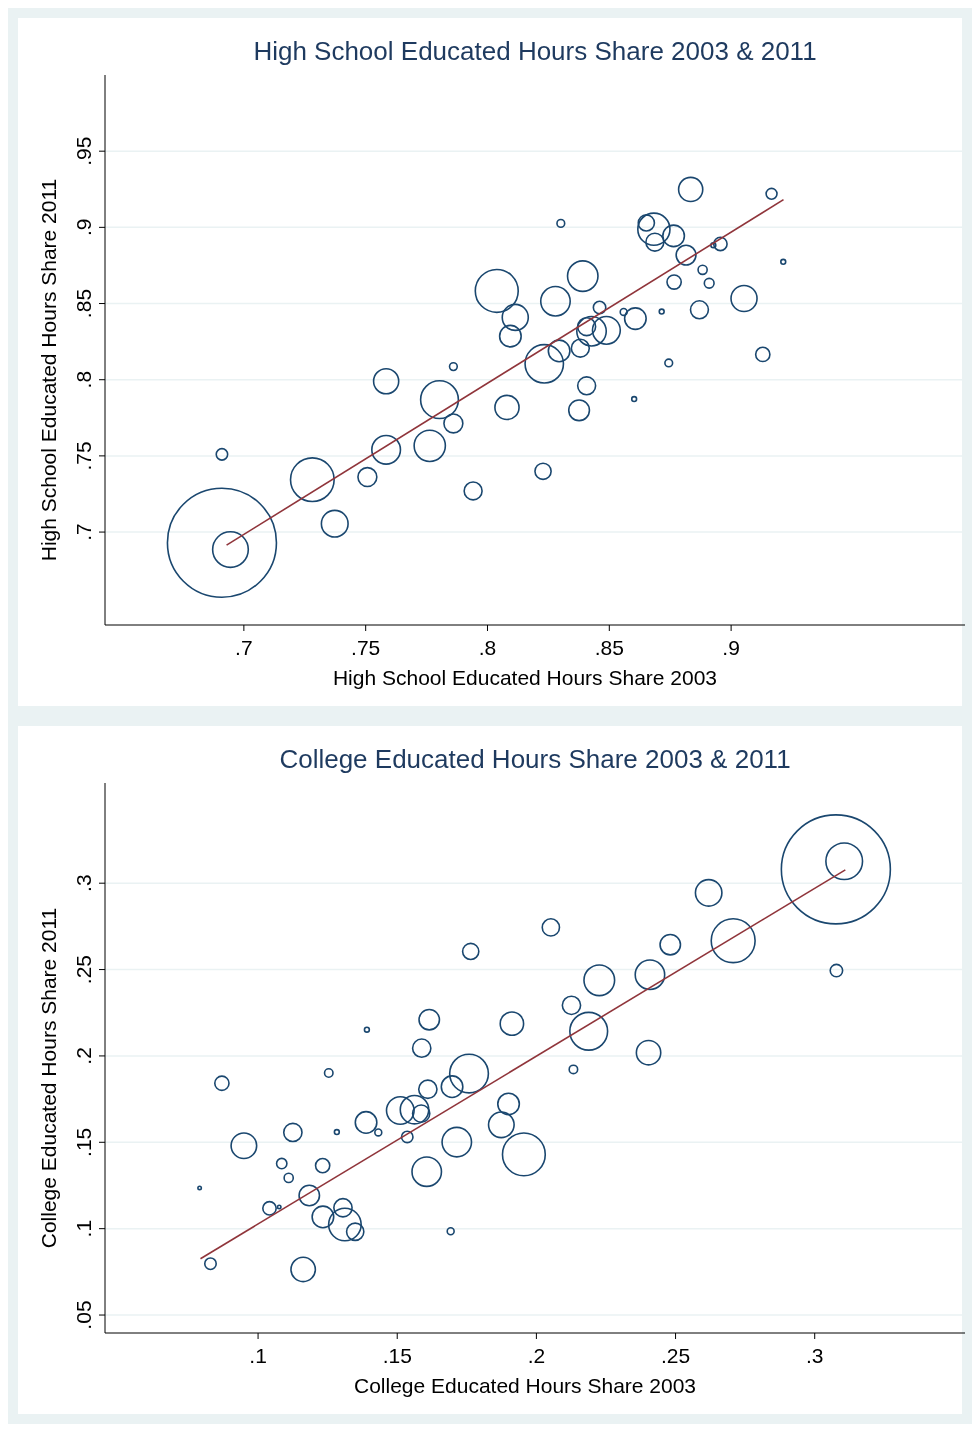  Describe the element at coordinates (83, 1142) in the screenshot. I see `y-tick-label: .15` at that location.